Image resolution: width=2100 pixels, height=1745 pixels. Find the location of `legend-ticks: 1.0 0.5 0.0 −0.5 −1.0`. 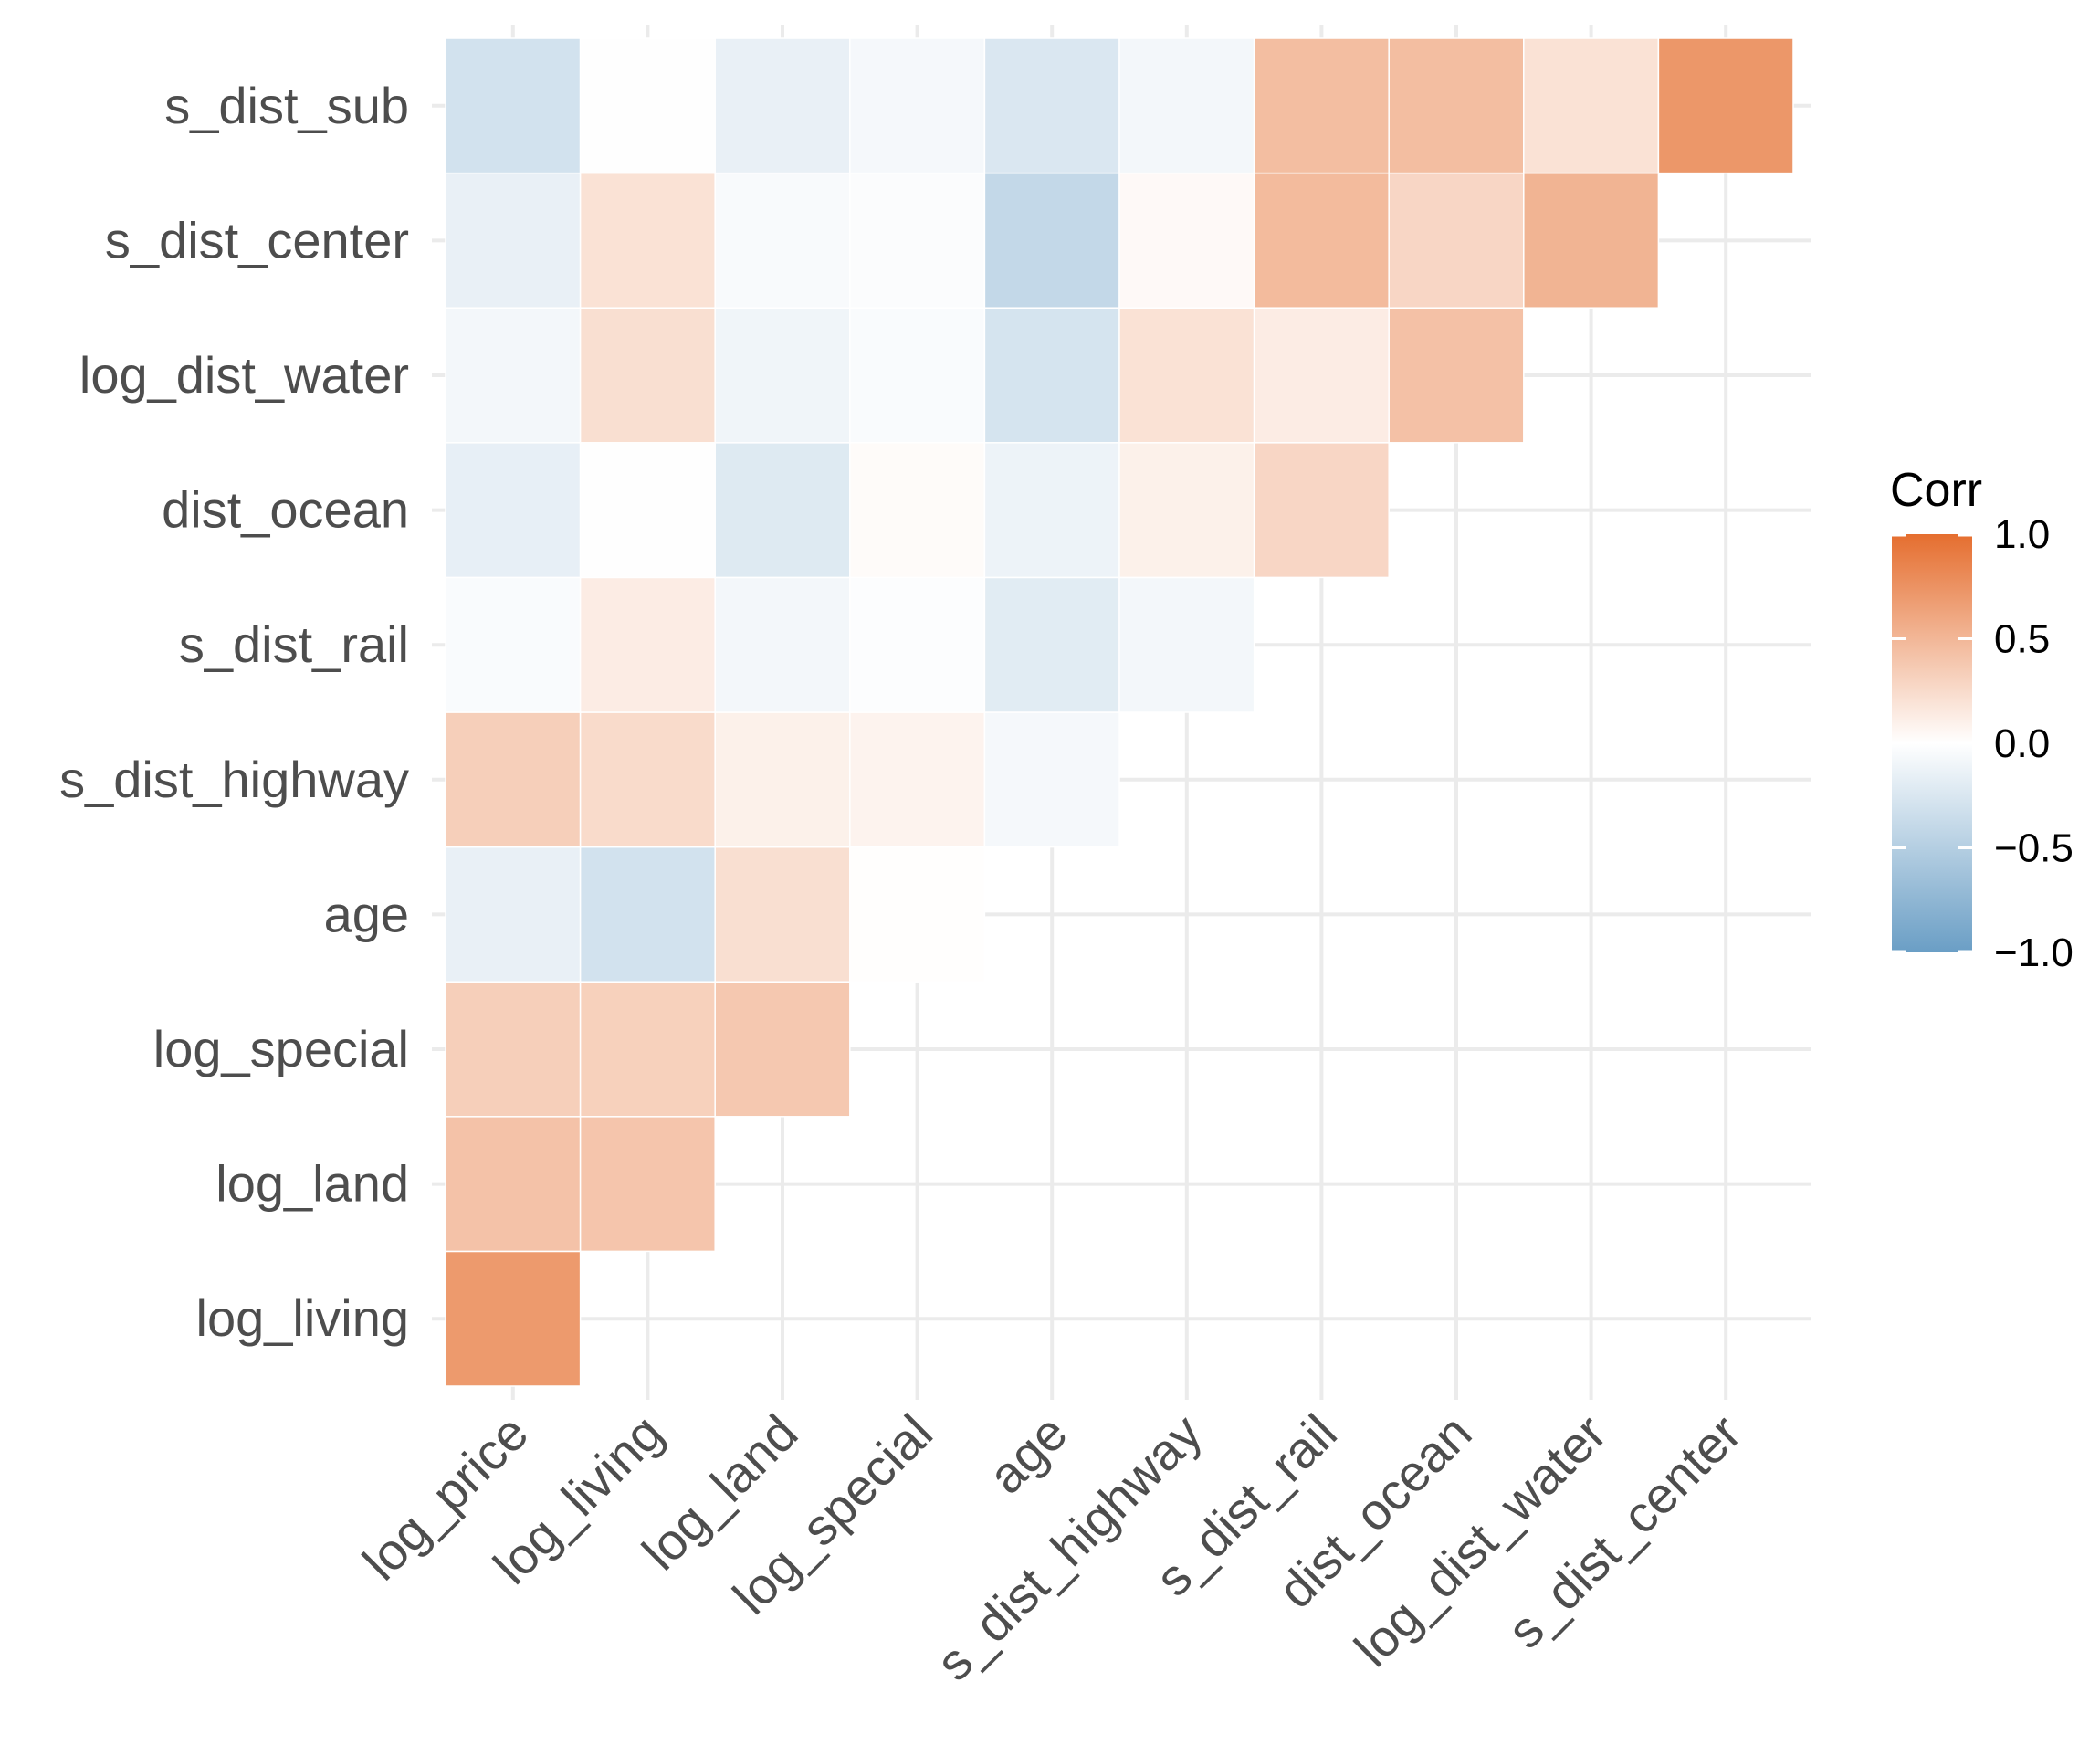

legend-ticks: 1.0 0.5 0.0 −0.5 −1.0 is located at coordinates (1983, 743).